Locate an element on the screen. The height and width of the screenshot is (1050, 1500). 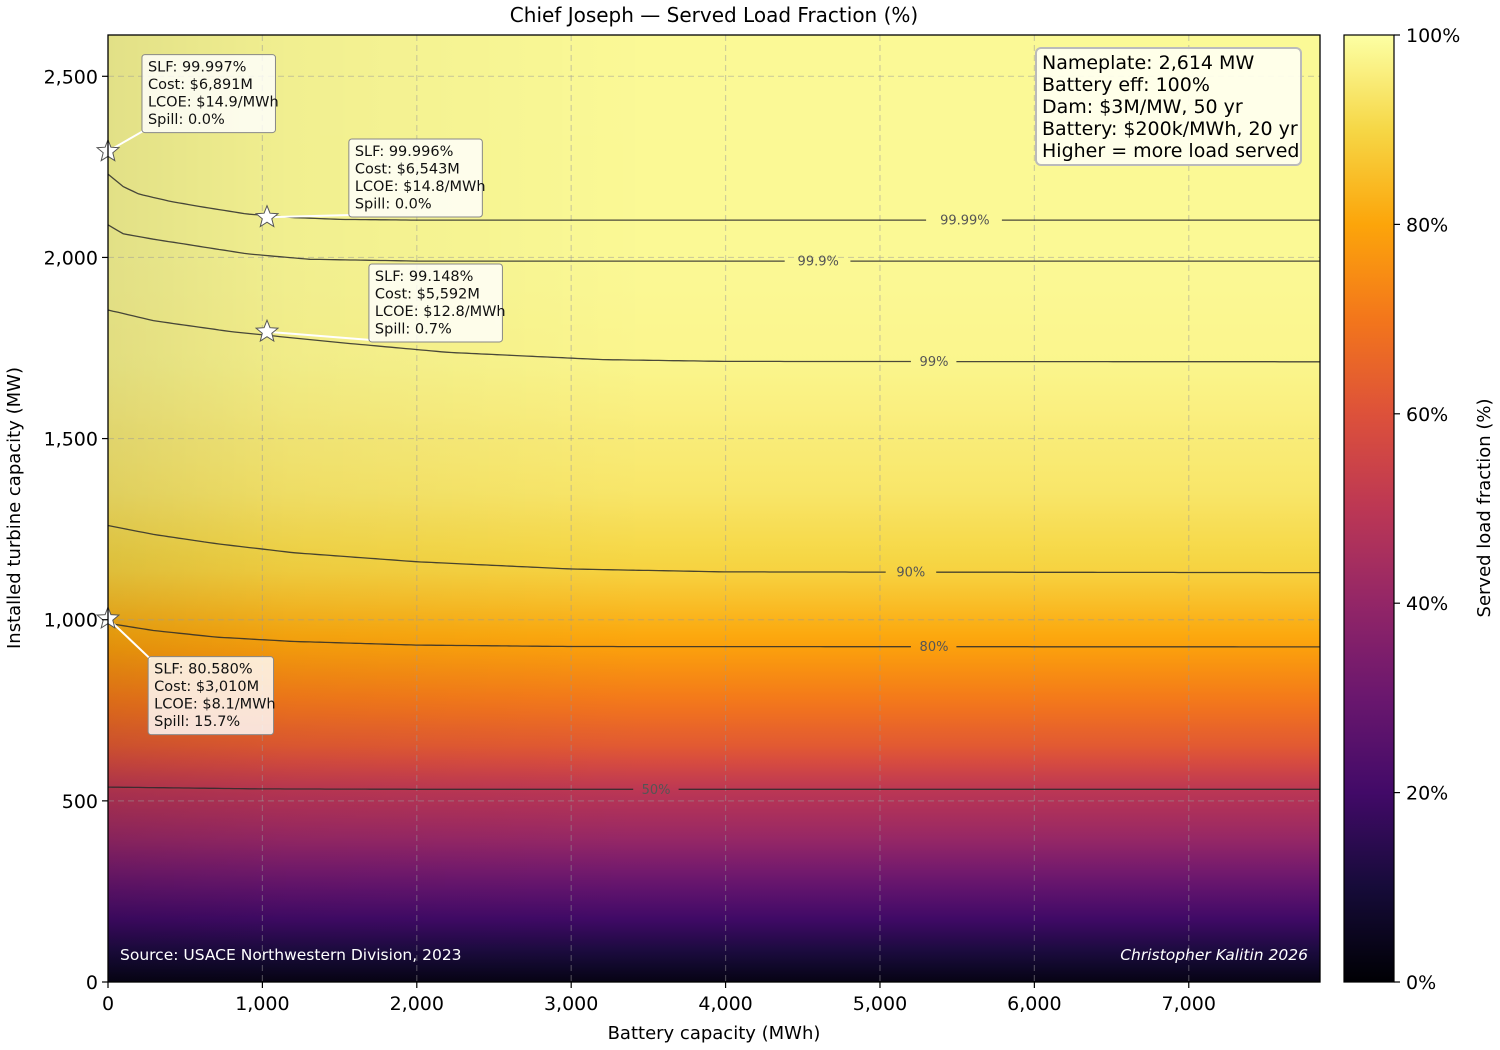
contour-label: 50% is located at coordinates (656, 790).